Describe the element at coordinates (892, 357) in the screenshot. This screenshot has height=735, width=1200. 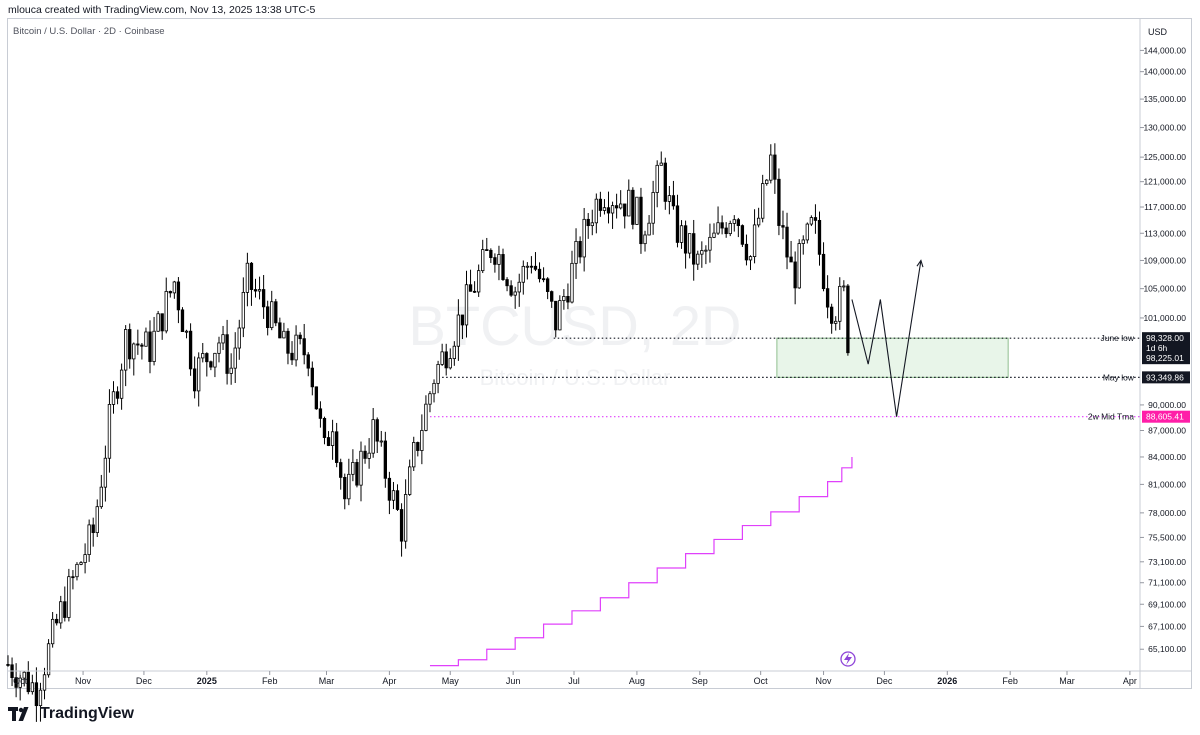
I see `support-zone` at that location.